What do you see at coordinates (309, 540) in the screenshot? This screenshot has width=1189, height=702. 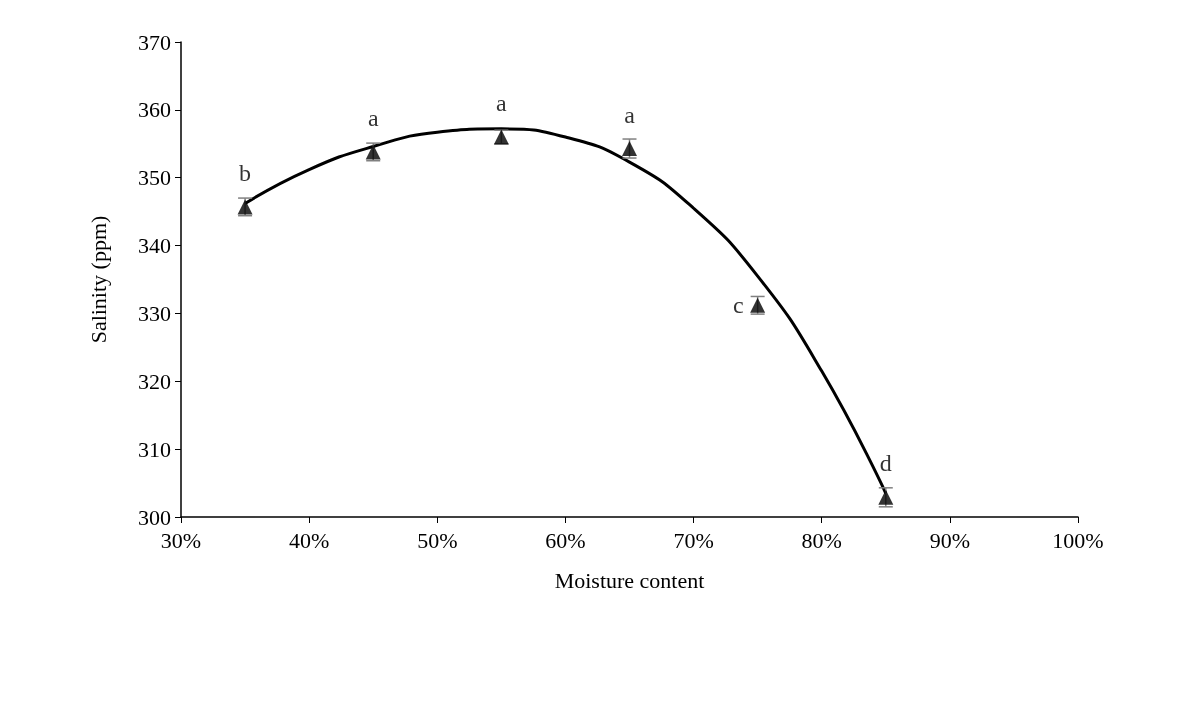 I see `x-tick-label: 40%` at bounding box center [309, 540].